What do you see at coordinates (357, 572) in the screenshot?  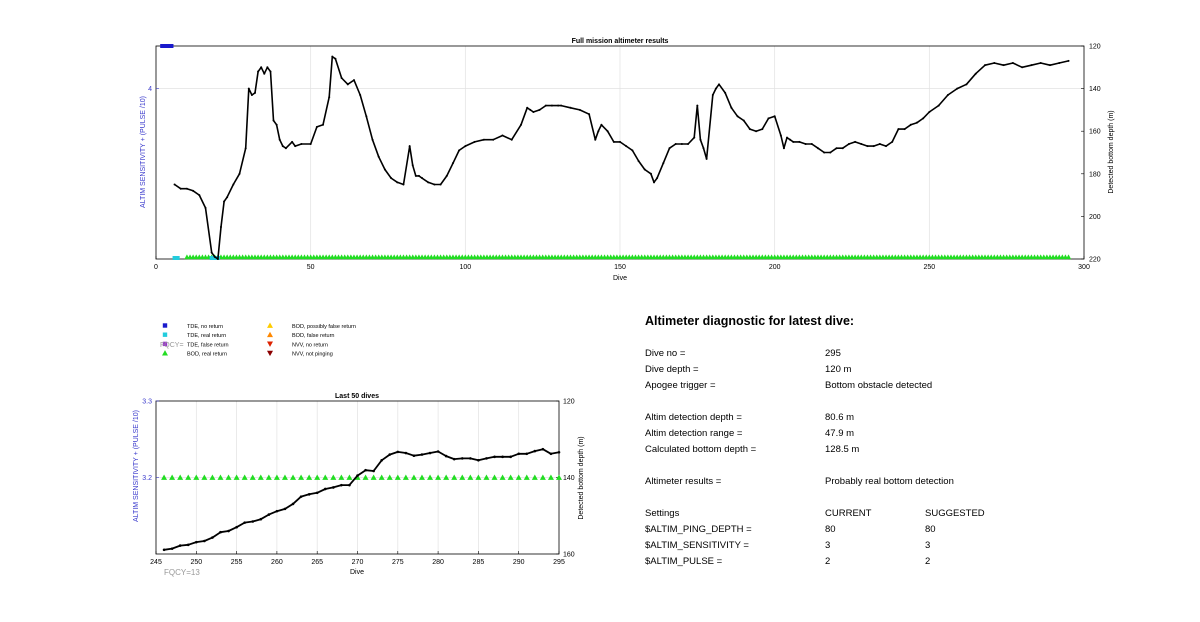 I see `last-50-xlabel: Dive` at bounding box center [357, 572].